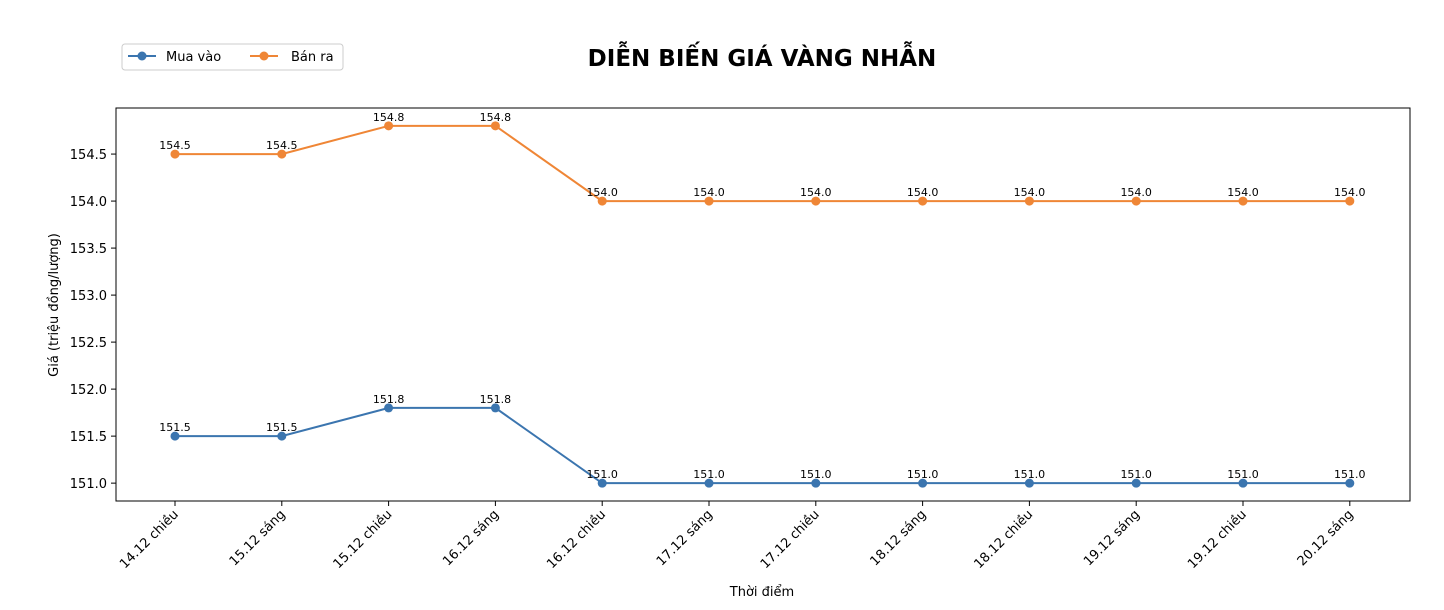 This screenshot has height=610, width=1444. I want to click on y-tick-label: 154.5, so click(88, 155).